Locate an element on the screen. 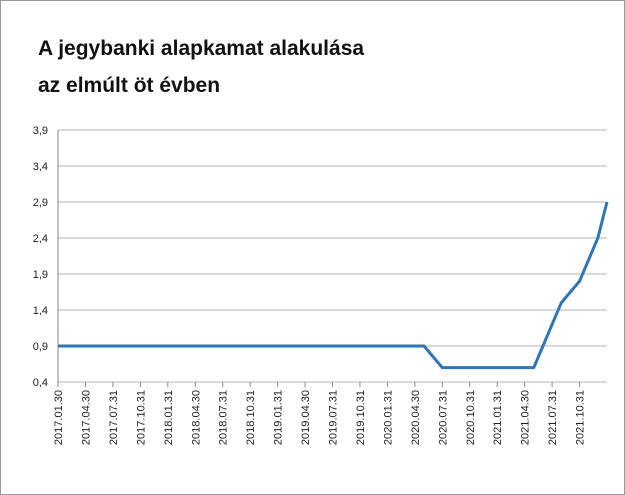  x-tick-label: 2018.10.31 is located at coordinates (251, 417).